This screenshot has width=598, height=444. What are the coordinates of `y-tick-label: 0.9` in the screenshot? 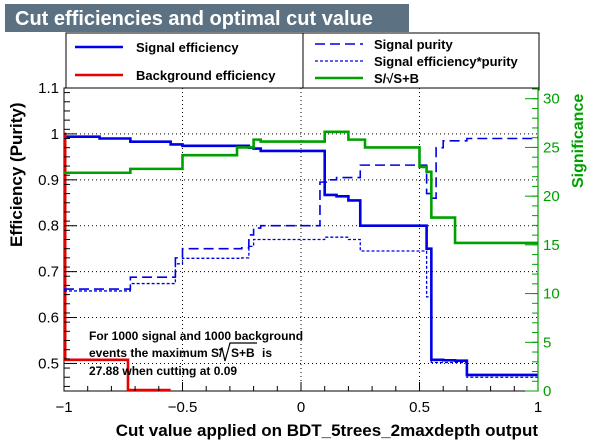 It's located at (48, 180).